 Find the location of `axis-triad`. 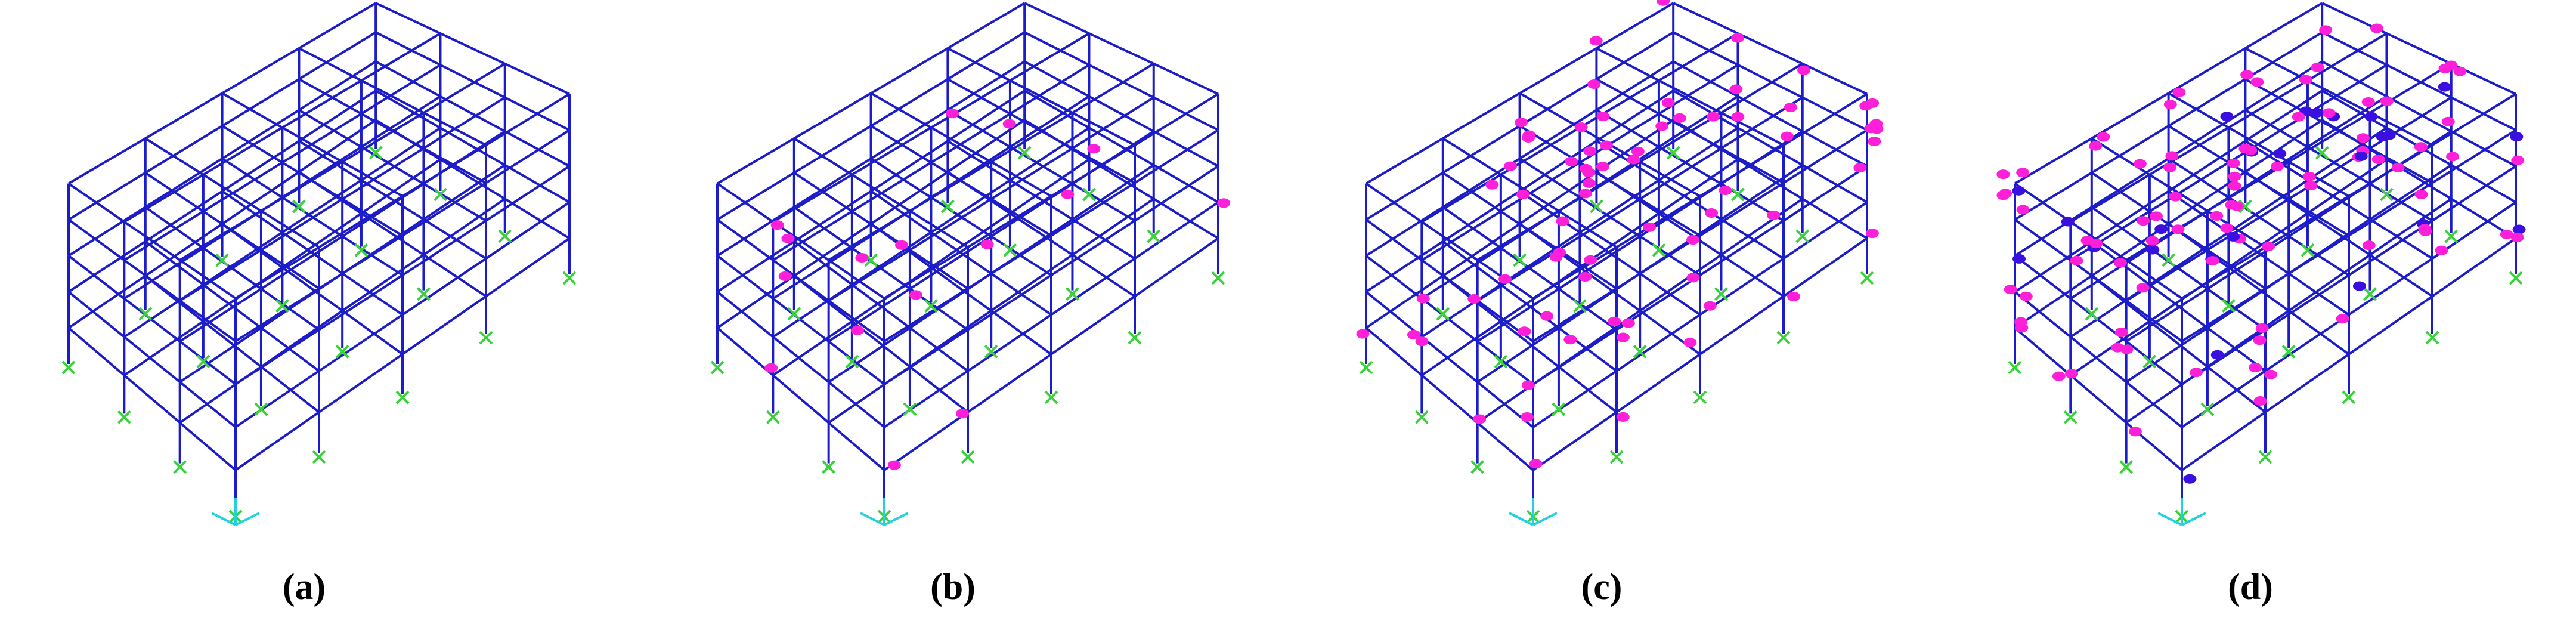

axis-triad is located at coordinates (885, 512).